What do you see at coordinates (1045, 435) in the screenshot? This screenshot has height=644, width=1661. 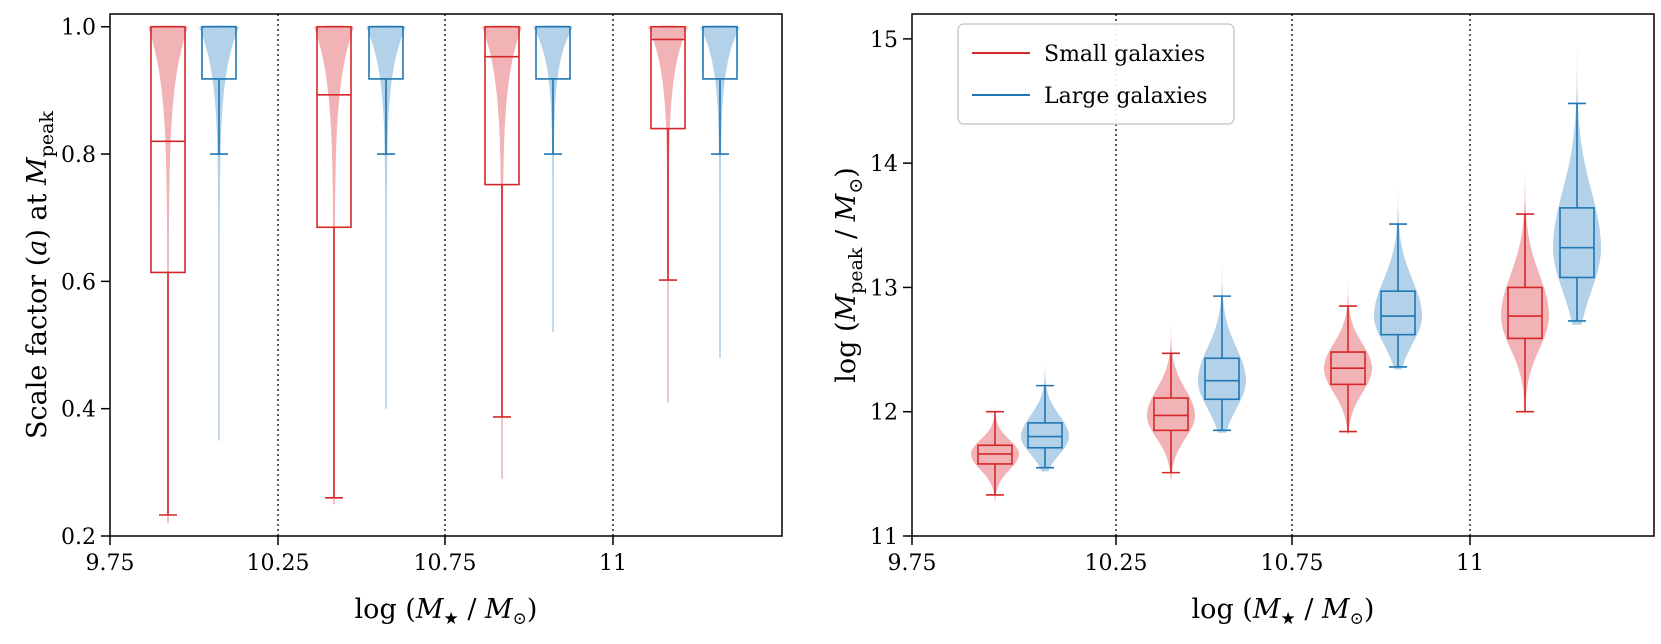 I see `boxplot-large-1-box` at bounding box center [1045, 435].